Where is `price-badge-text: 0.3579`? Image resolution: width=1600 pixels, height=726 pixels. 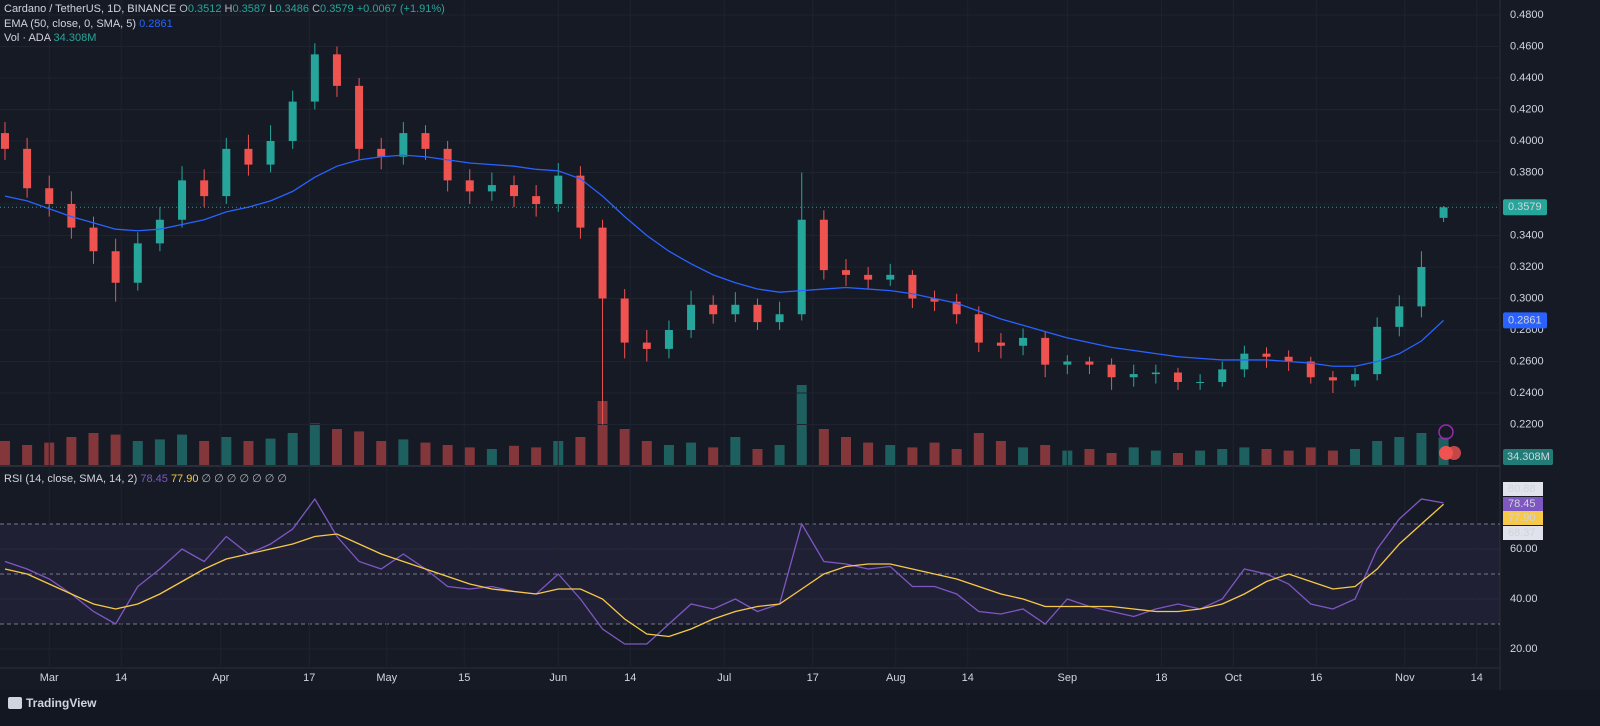
price-badge-text: 0.3579 is located at coordinates (1525, 207).